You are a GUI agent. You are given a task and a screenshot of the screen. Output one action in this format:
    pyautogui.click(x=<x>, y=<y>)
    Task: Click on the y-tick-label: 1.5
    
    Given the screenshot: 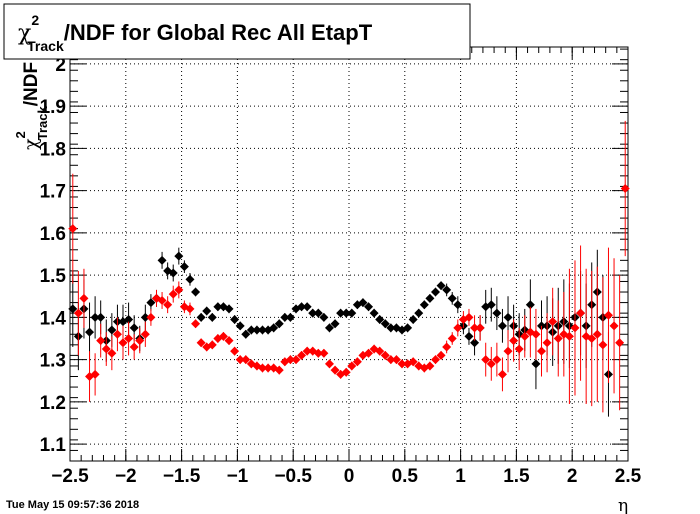 What is the action you would take?
    pyautogui.click(x=53, y=276)
    